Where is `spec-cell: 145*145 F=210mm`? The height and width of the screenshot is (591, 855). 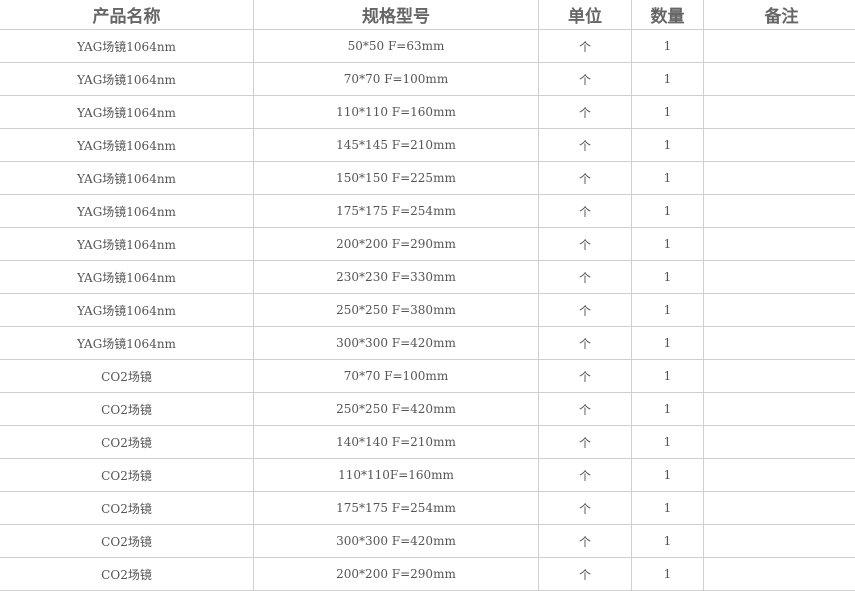 spec-cell: 145*145 F=210mm is located at coordinates (396, 145).